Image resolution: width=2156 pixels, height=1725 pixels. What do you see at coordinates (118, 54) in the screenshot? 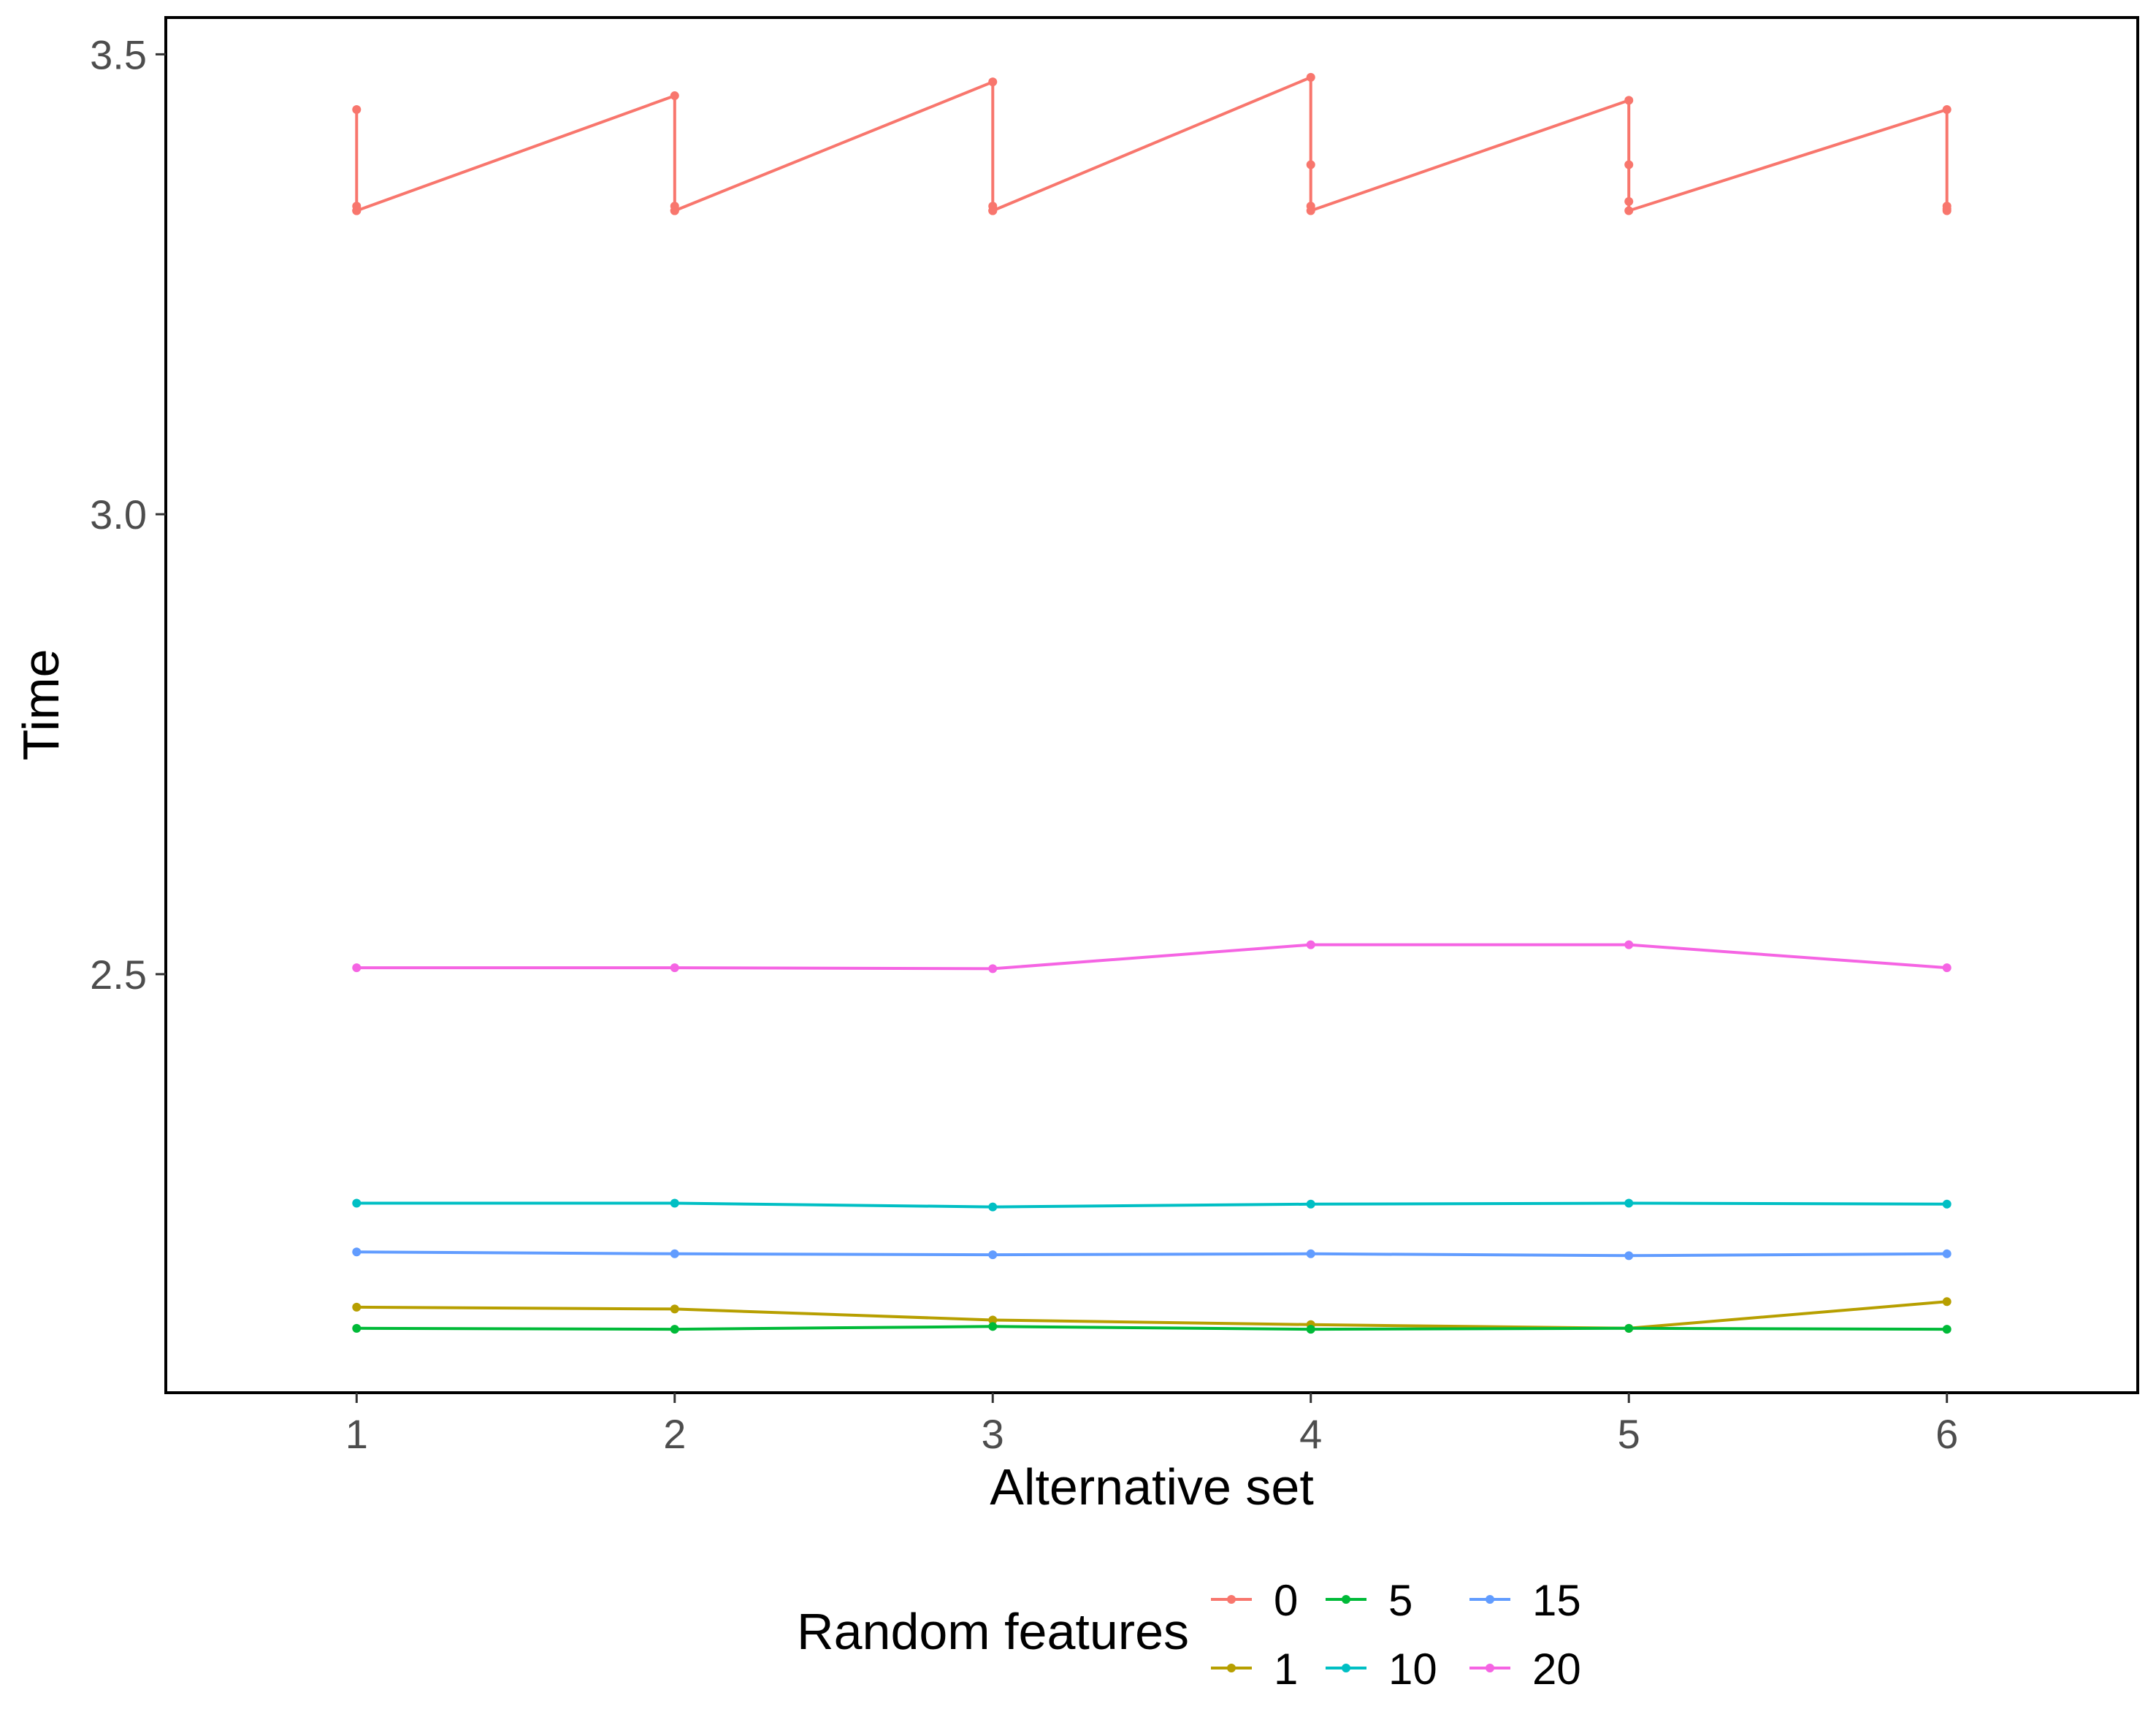
I see `y-tick-label: 3.5` at bounding box center [118, 54].